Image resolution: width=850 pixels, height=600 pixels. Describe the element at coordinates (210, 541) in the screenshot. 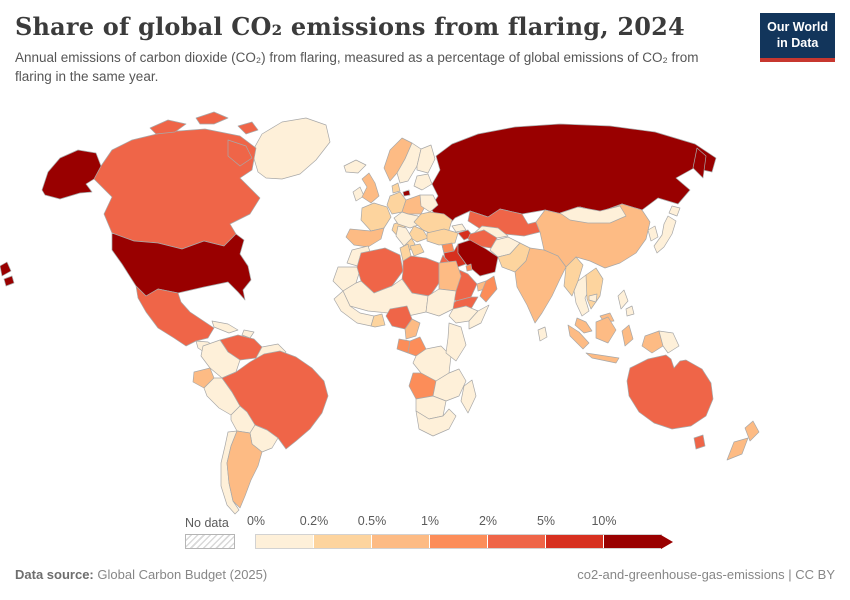

I see `legend-no-data-swatch` at that location.